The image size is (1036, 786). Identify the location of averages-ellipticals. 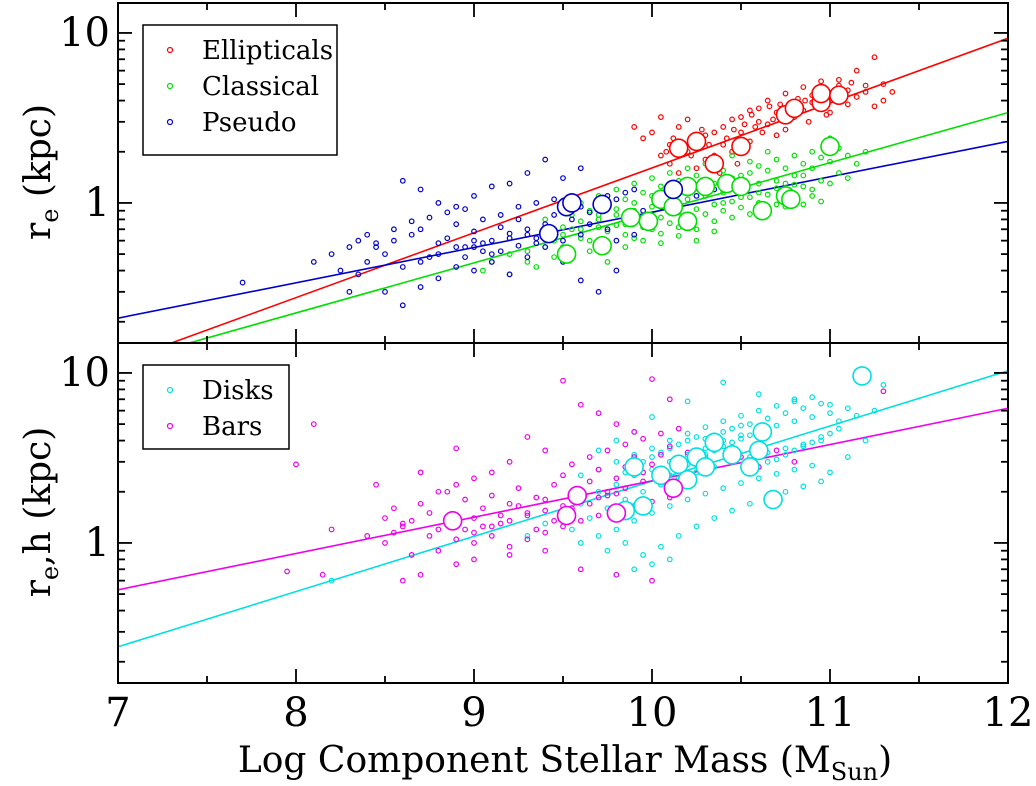
(758, 128).